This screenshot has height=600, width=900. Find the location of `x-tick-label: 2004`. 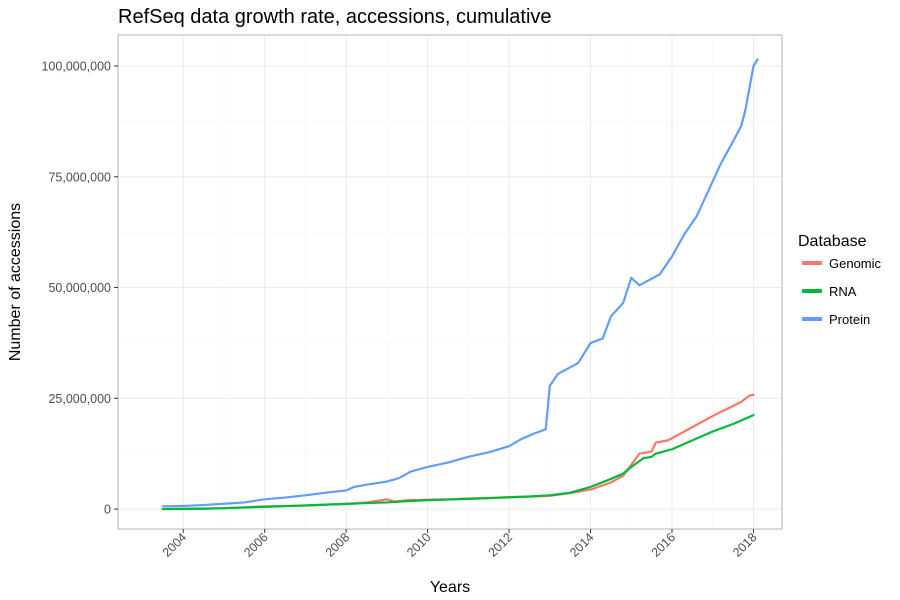

x-tick-label: 2004 is located at coordinates (175, 545).